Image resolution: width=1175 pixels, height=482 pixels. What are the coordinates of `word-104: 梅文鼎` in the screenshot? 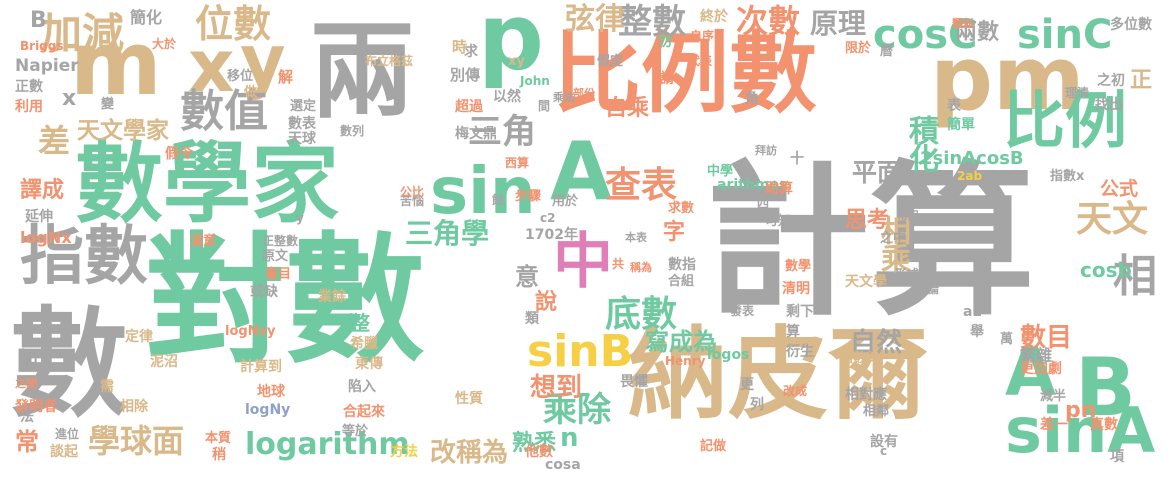 It's located at (476, 134).